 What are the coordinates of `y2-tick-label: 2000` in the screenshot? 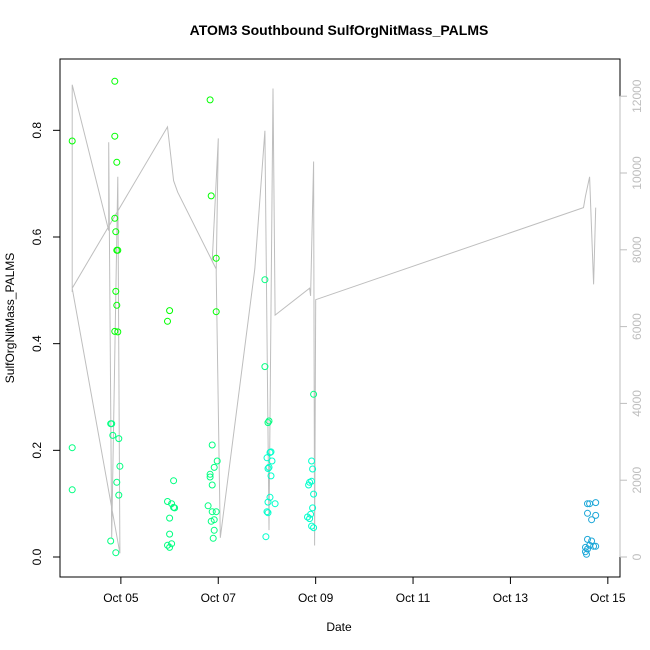 It's located at (637, 480).